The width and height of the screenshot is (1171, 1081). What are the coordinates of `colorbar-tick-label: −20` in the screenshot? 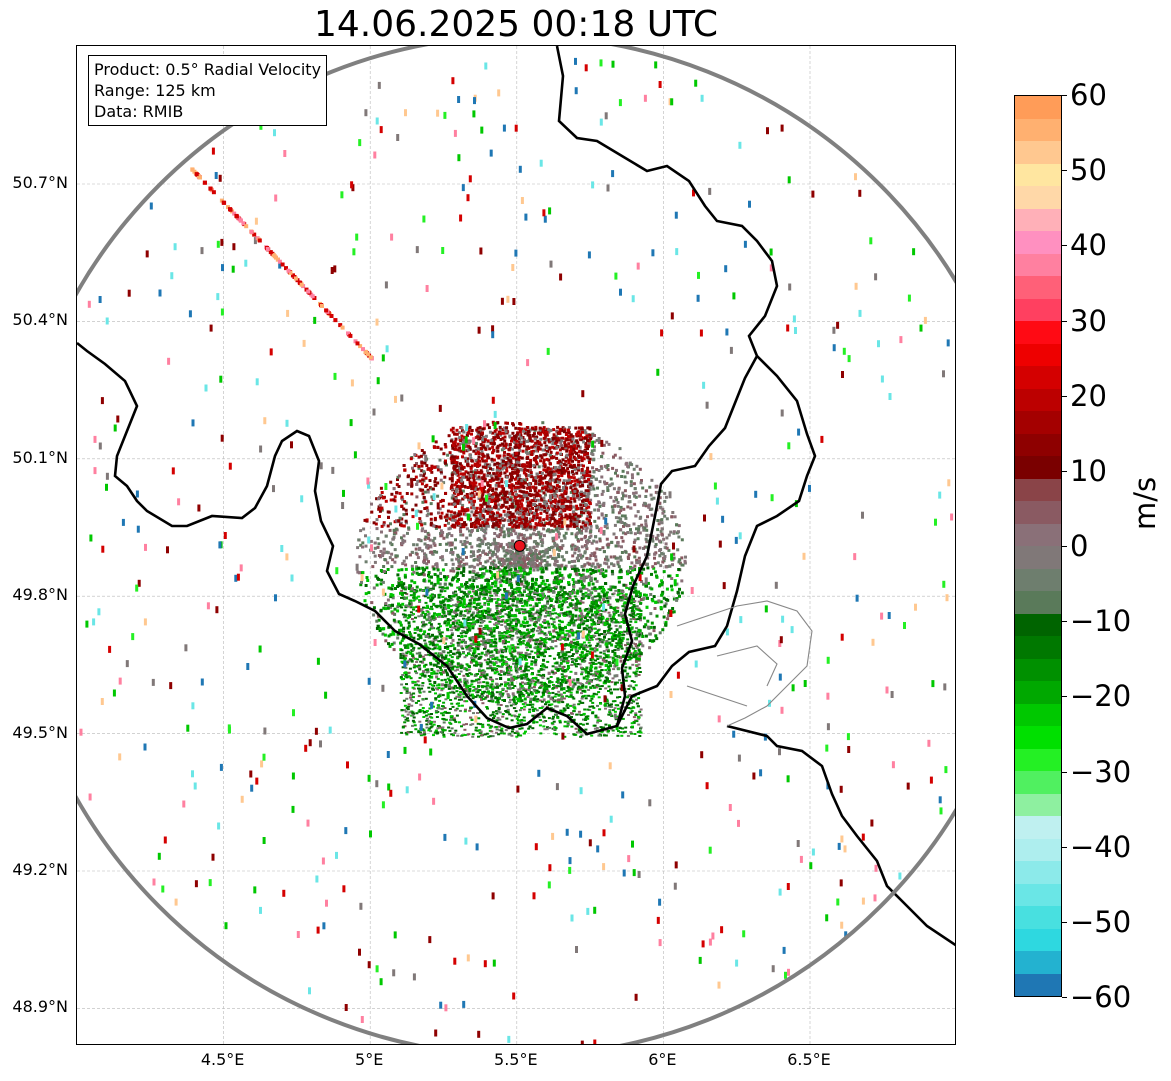 It's located at (1101, 696).